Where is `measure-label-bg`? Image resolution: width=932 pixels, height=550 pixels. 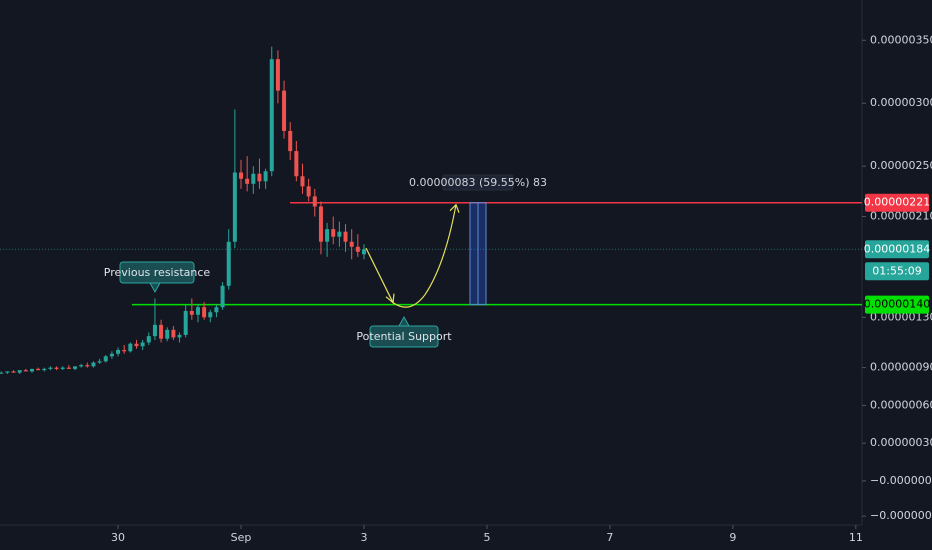 measure-label-bg is located at coordinates (478, 182).